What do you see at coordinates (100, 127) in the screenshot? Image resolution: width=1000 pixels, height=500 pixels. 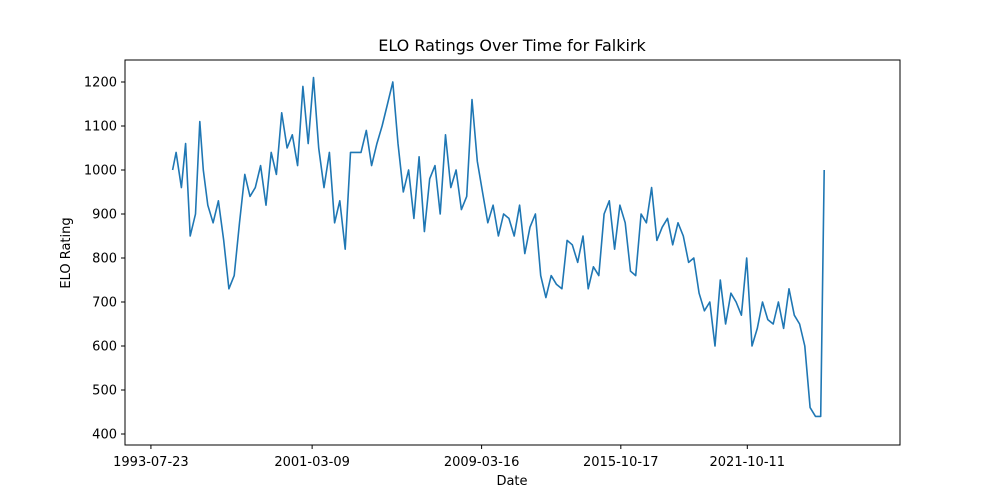 I see `y-tick-label: 1100` at bounding box center [100, 127].